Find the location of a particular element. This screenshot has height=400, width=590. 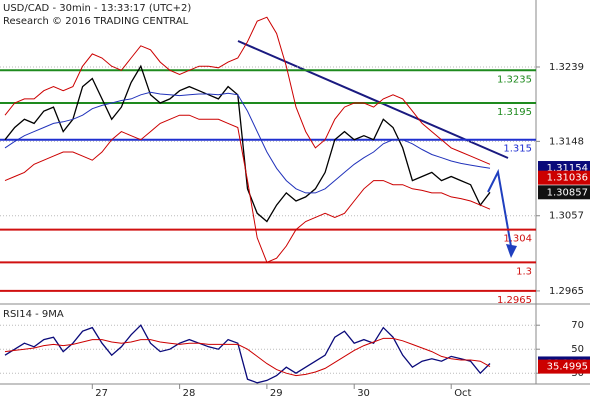

y-tick-label: 1.3148 is located at coordinates (566, 141).